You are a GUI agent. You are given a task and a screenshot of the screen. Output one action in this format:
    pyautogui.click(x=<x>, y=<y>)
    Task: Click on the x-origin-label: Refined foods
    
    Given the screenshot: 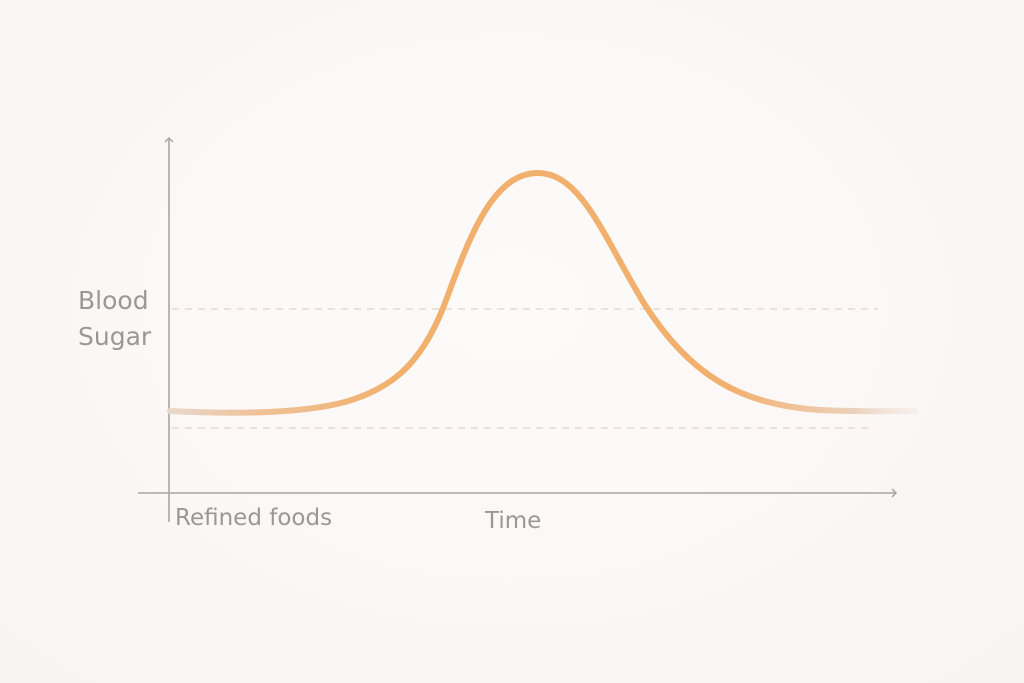 What is the action you would take?
    pyautogui.click(x=254, y=518)
    